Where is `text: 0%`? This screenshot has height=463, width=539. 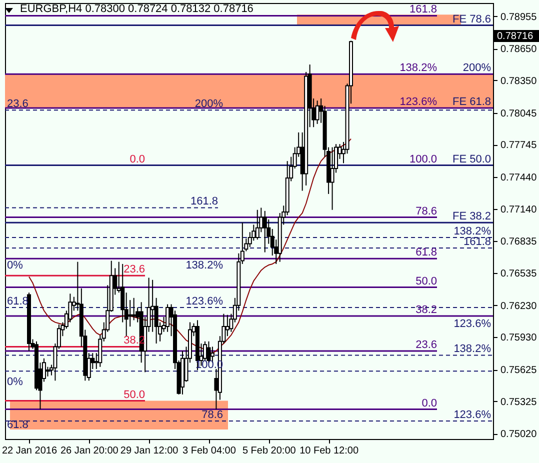
text: 0% is located at coordinates (15, 382).